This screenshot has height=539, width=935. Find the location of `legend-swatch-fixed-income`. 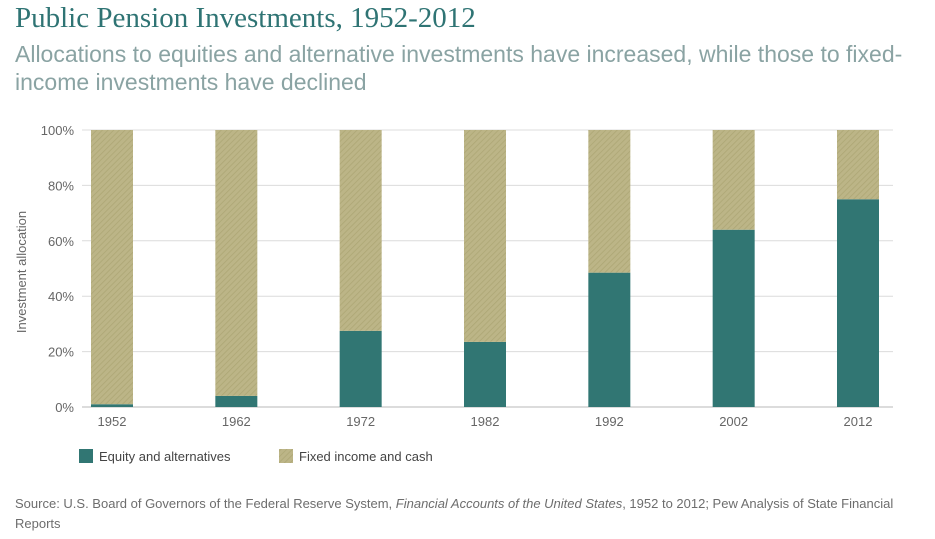

legend-swatch-fixed-income is located at coordinates (286, 456).